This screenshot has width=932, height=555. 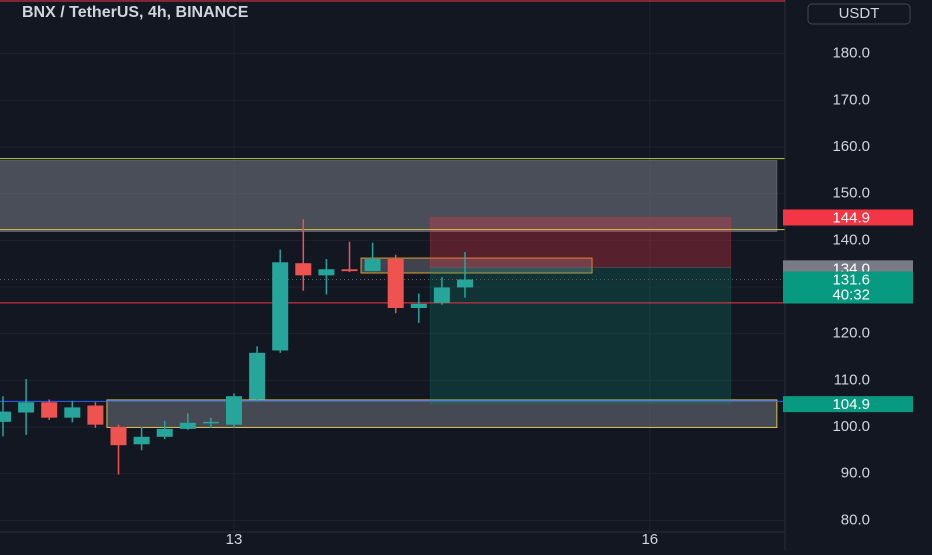 What do you see at coordinates (851, 280) in the screenshot?
I see `current-price-label: 131.6` at bounding box center [851, 280].